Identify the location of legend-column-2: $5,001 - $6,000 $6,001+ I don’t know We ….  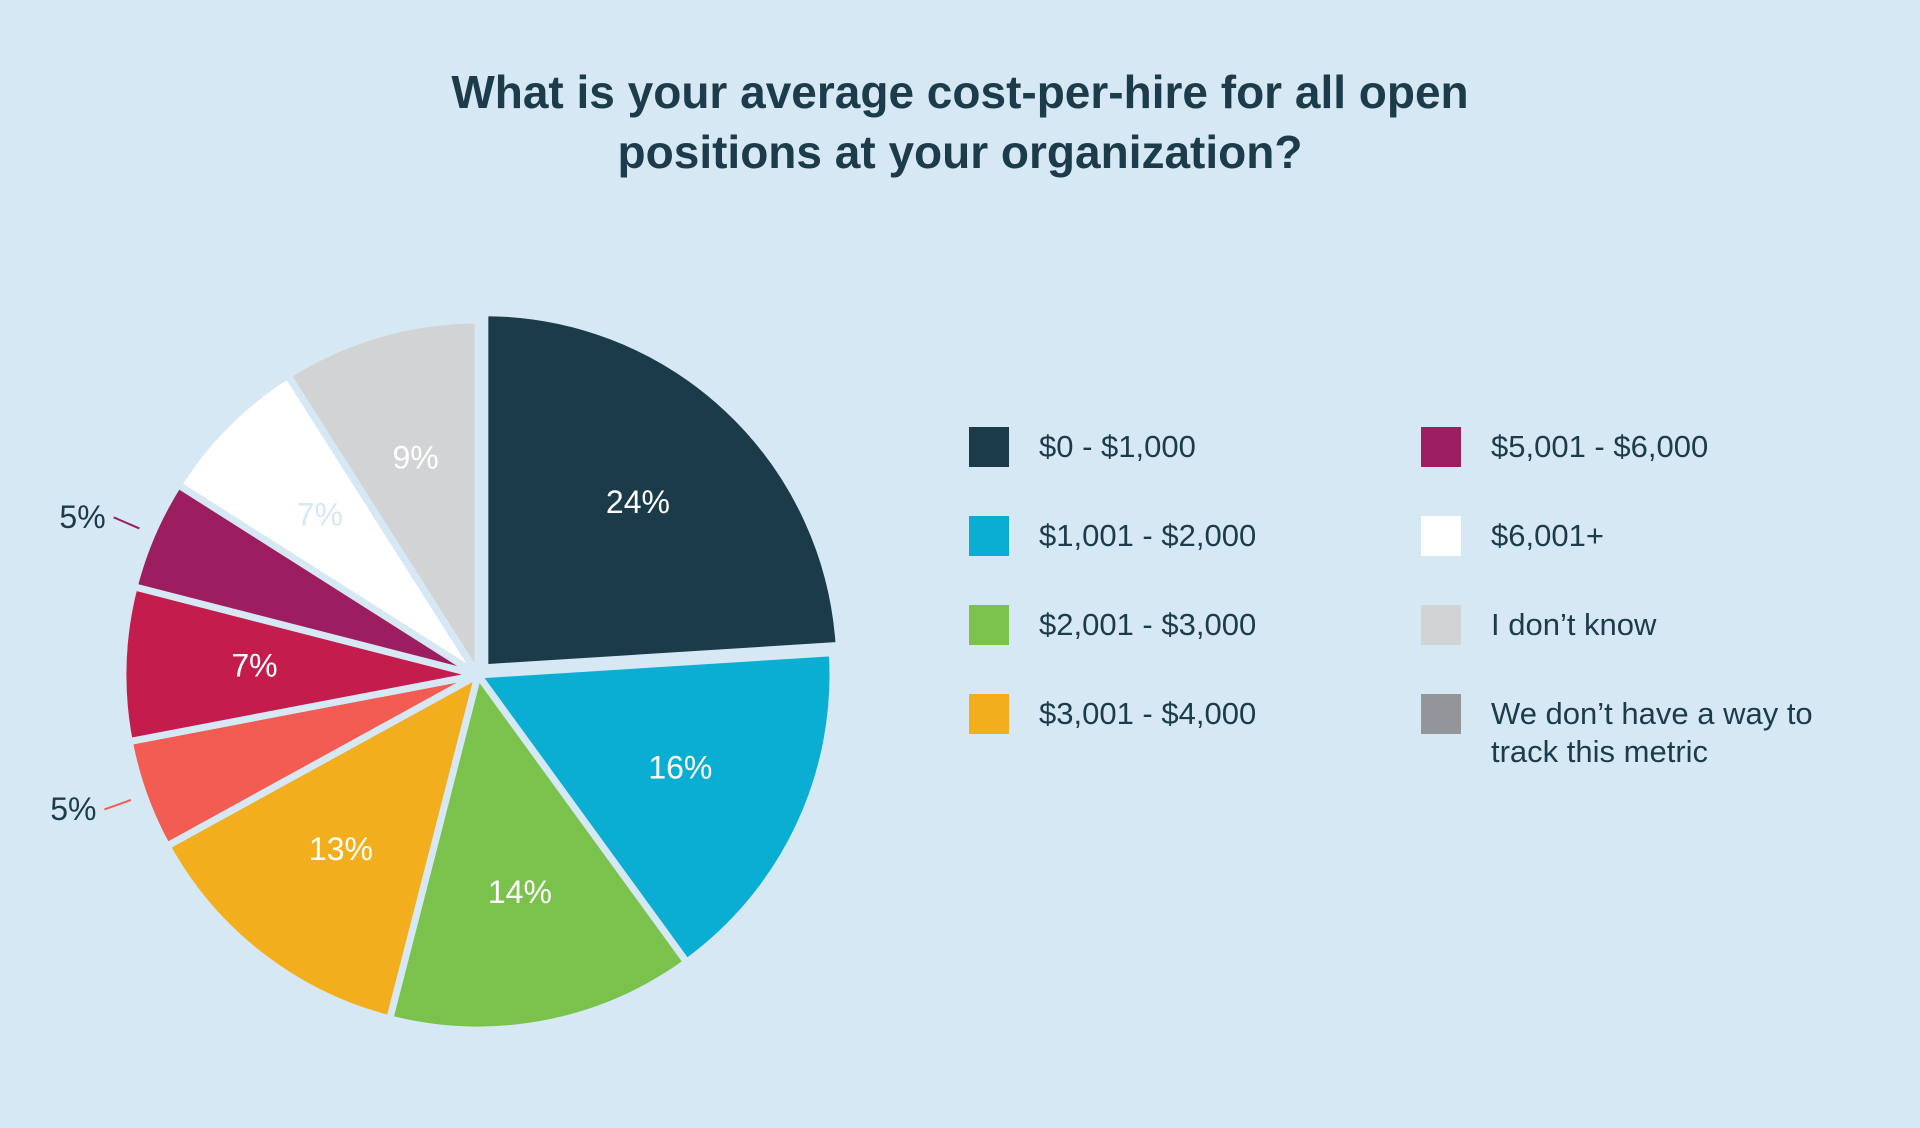
(1646, 605).